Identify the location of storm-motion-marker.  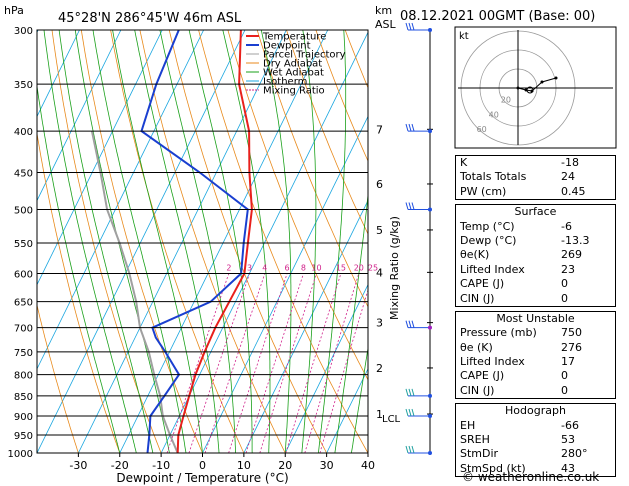
(530, 90).